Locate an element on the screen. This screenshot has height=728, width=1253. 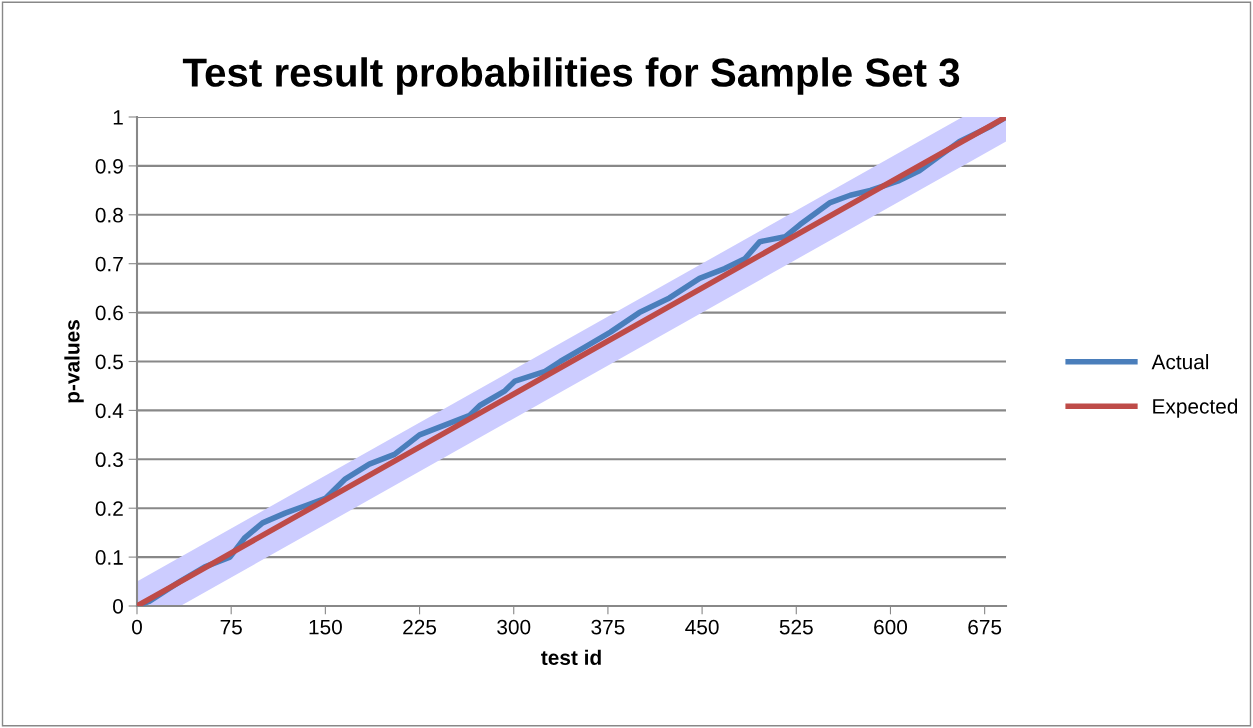
x-tick-label: 600 is located at coordinates (891, 627).